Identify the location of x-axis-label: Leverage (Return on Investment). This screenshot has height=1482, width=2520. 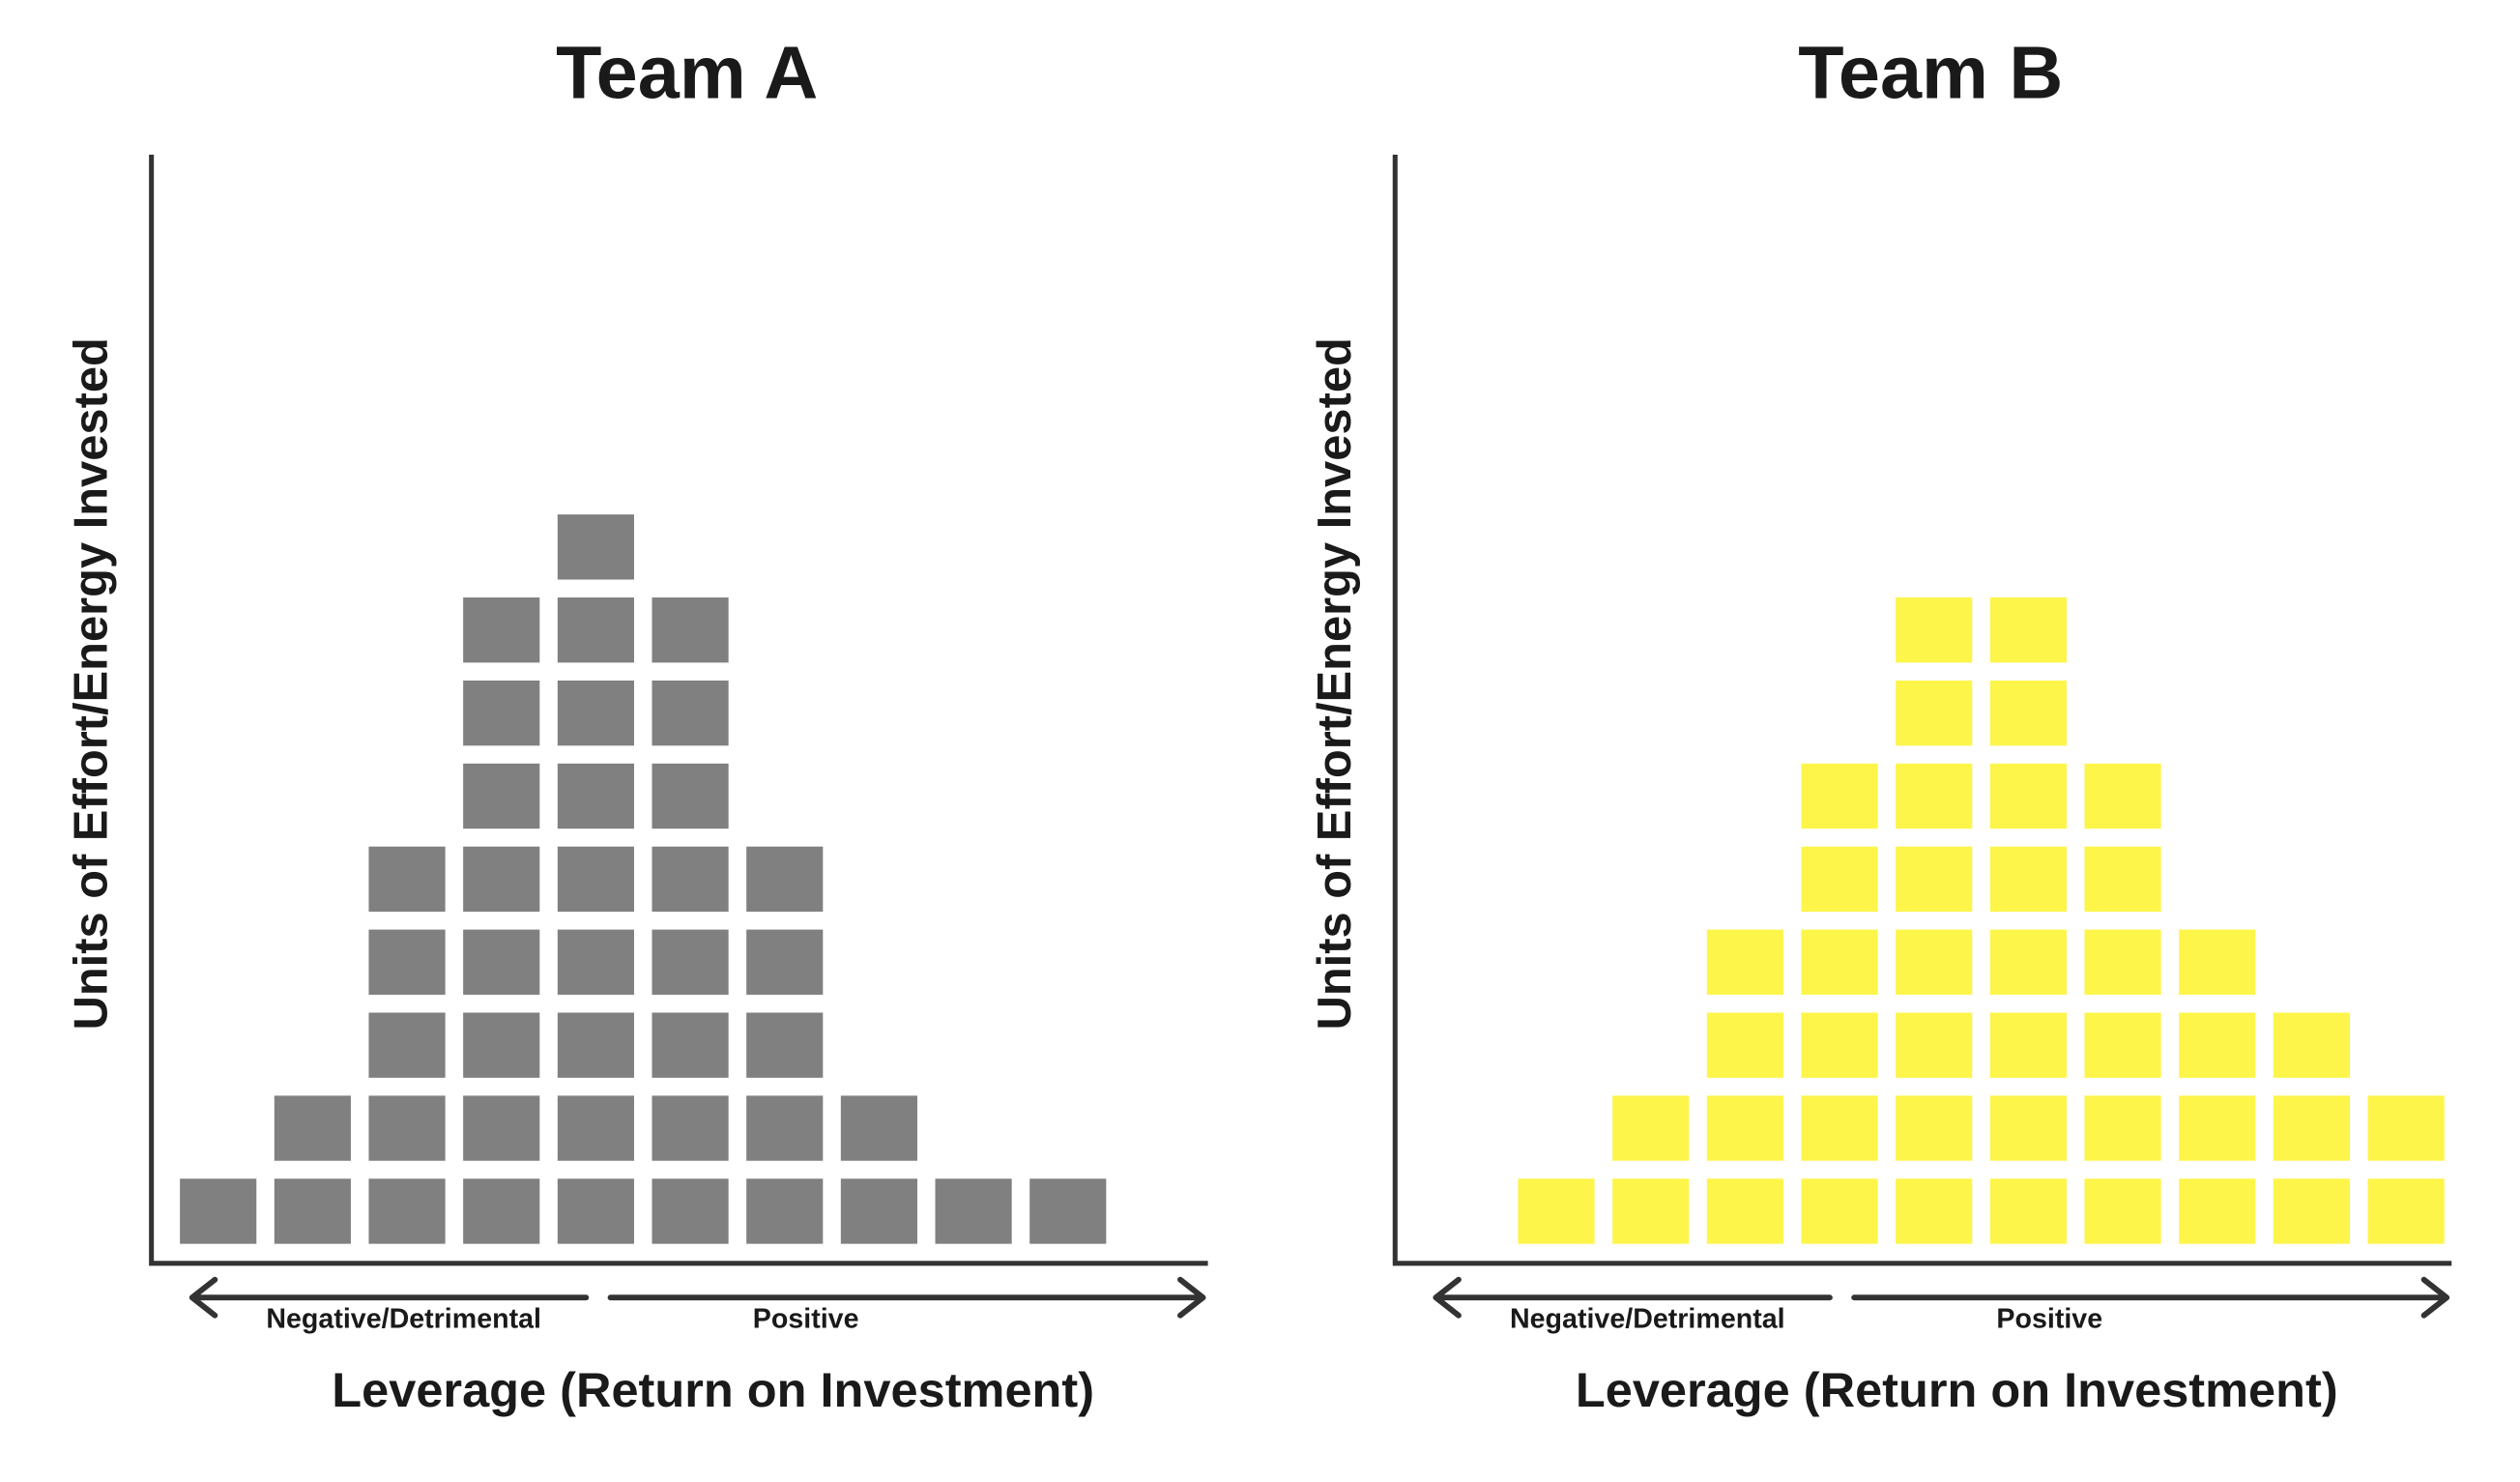
(1957, 1389).